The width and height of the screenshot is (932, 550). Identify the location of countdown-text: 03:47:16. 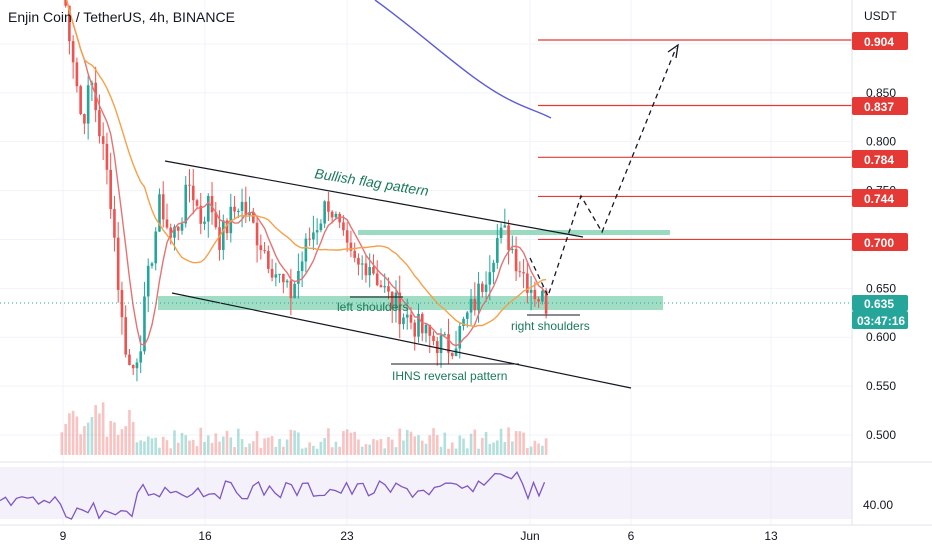
(881, 321).